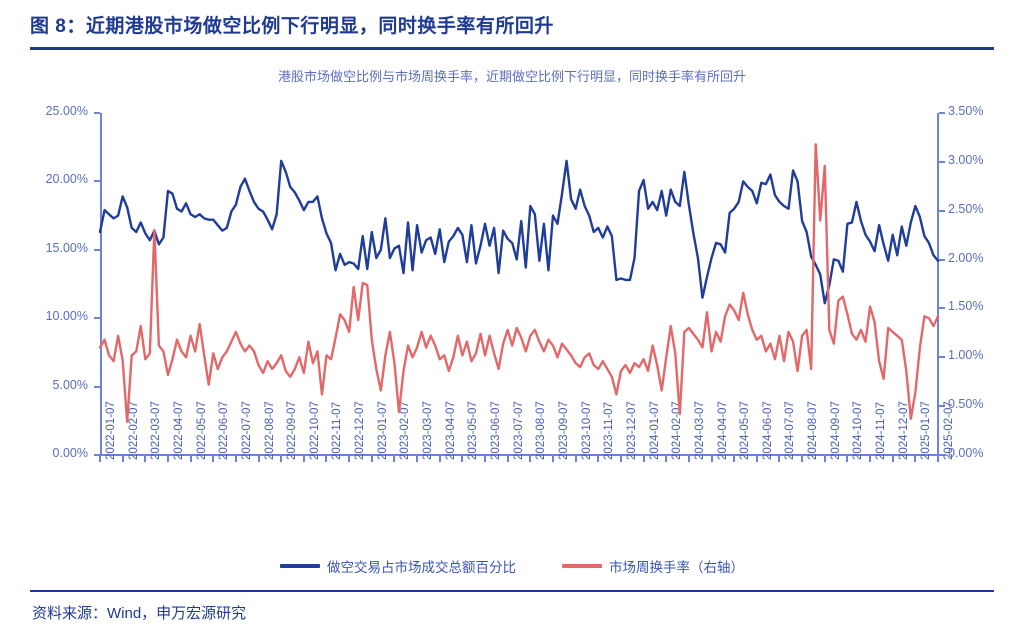 The image size is (1024, 638). Describe the element at coordinates (292, 26) in the screenshot. I see `page-title: 图 8：近期港股市场做空比例下行明显，同时换手率有所回升` at that location.